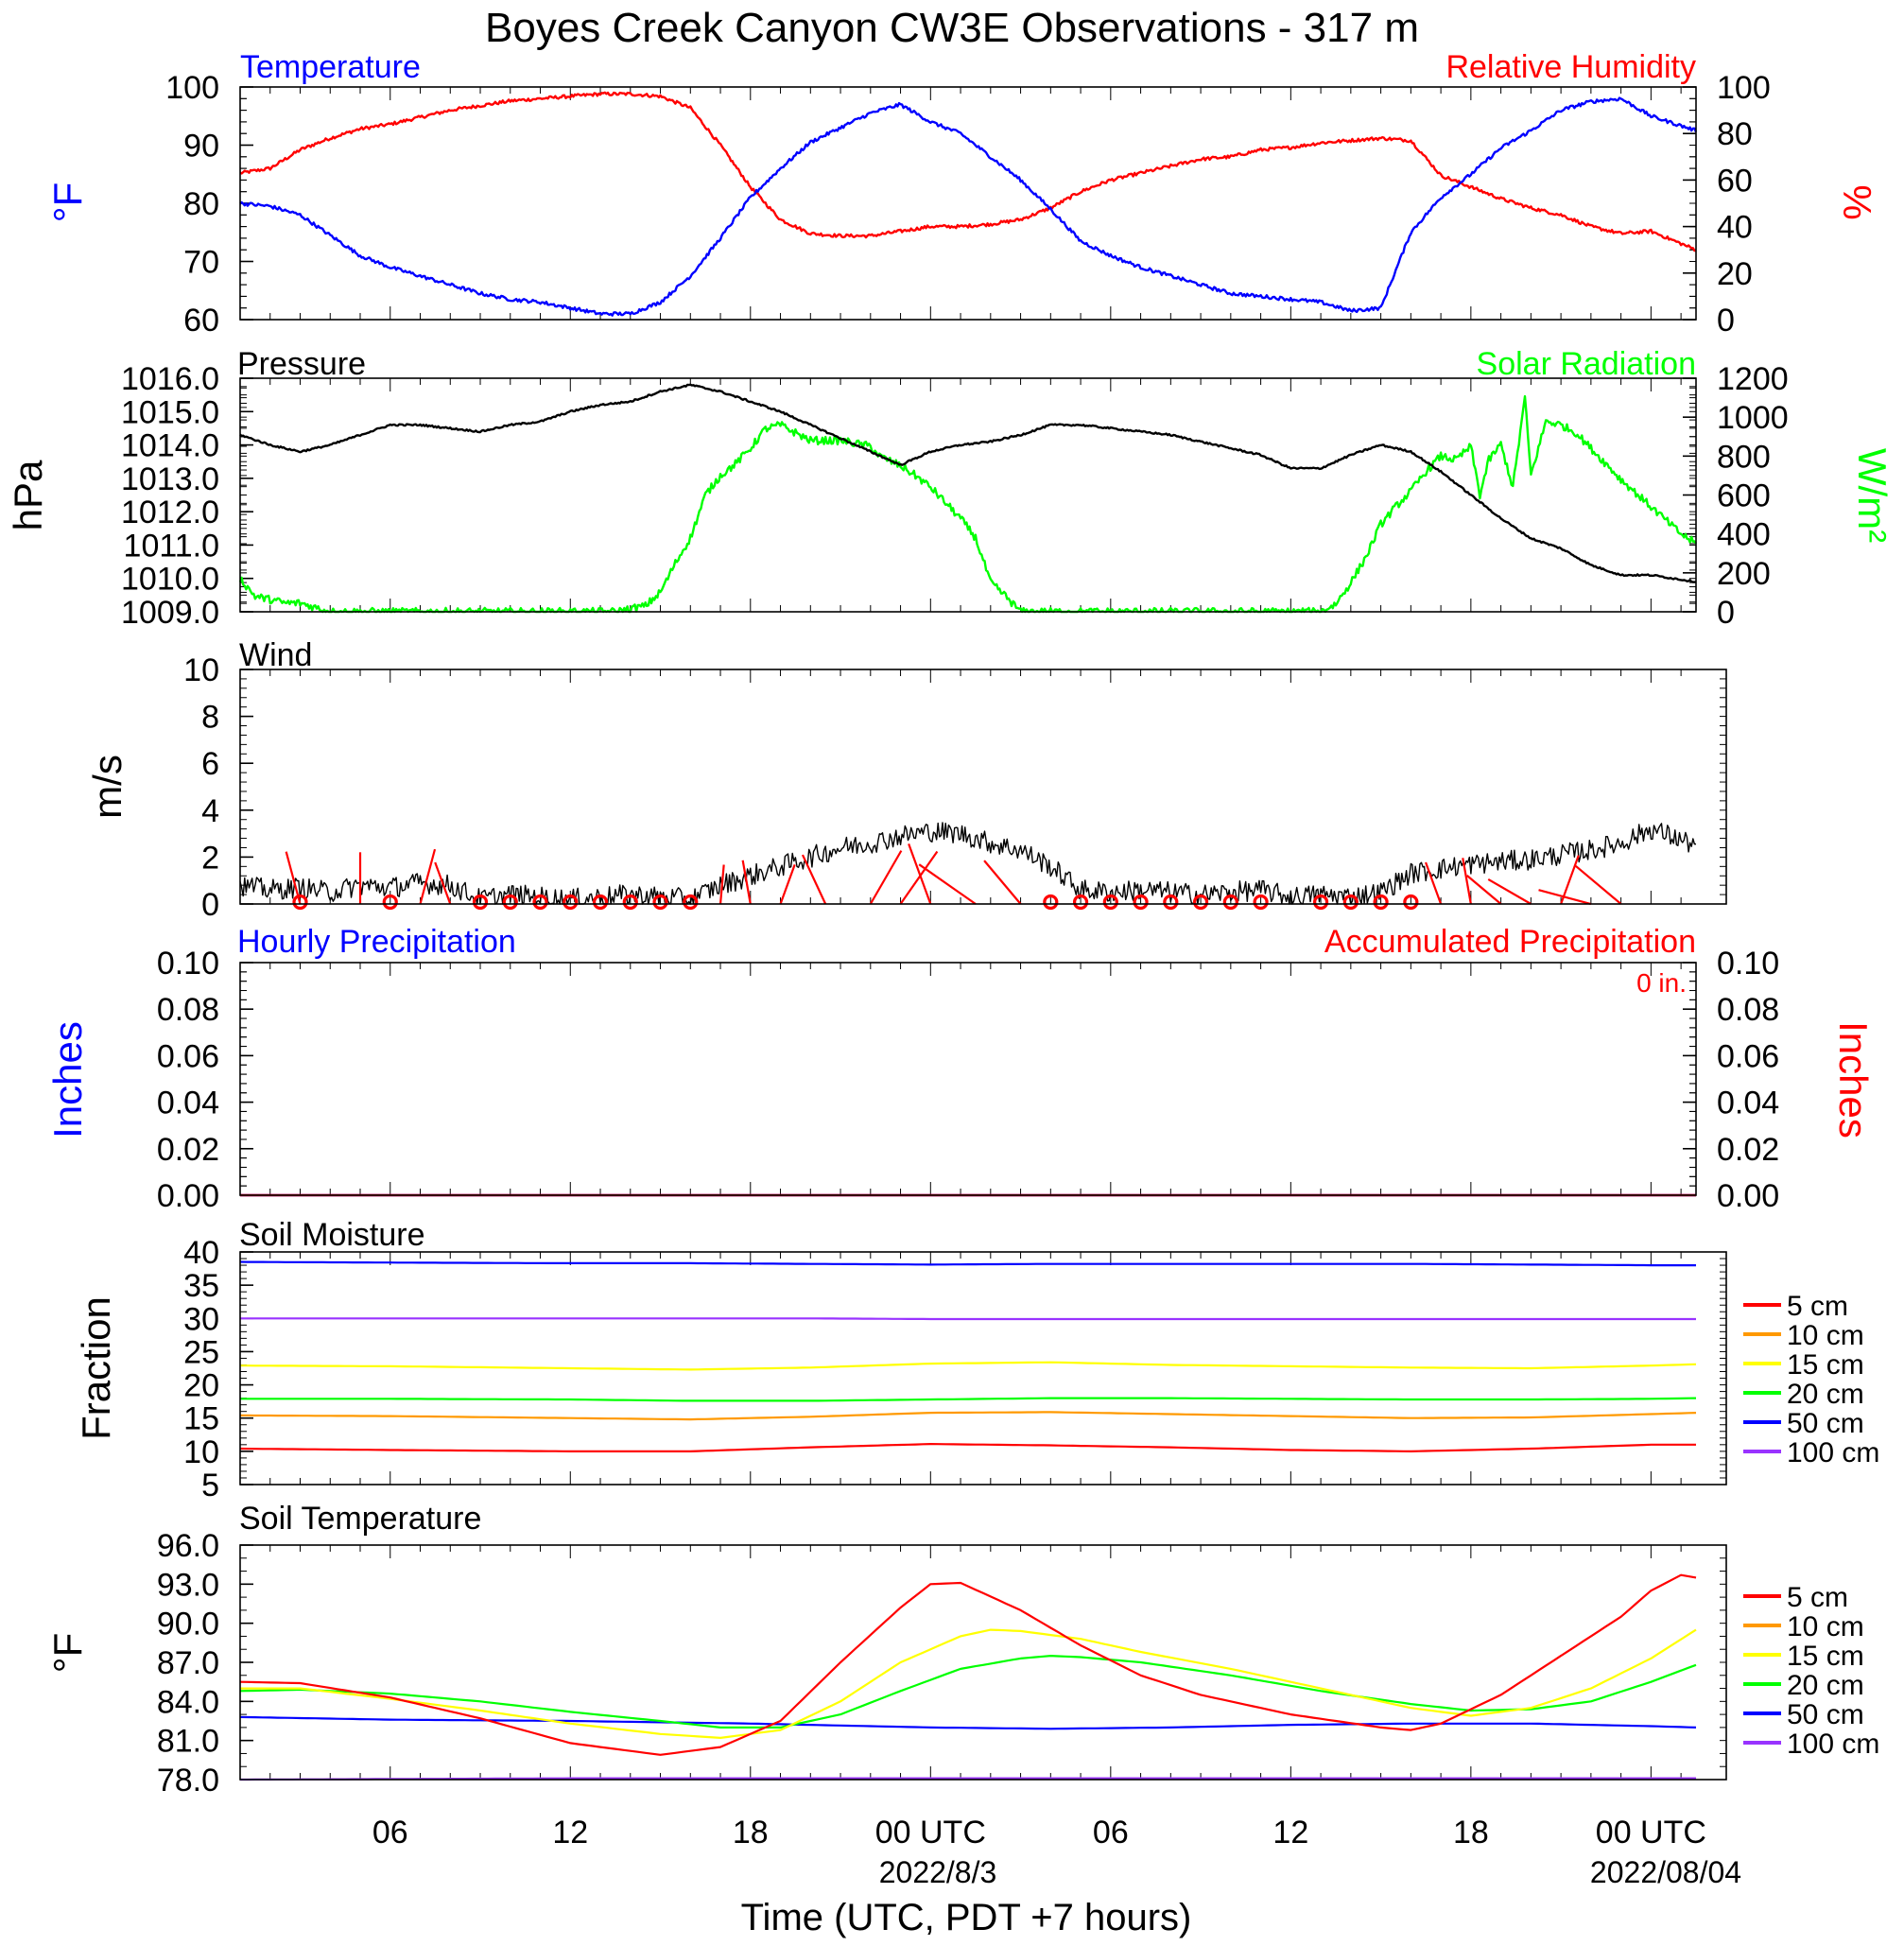 The image size is (1904, 1946). I want to click on y-tick-label: 40, so click(201, 1253).